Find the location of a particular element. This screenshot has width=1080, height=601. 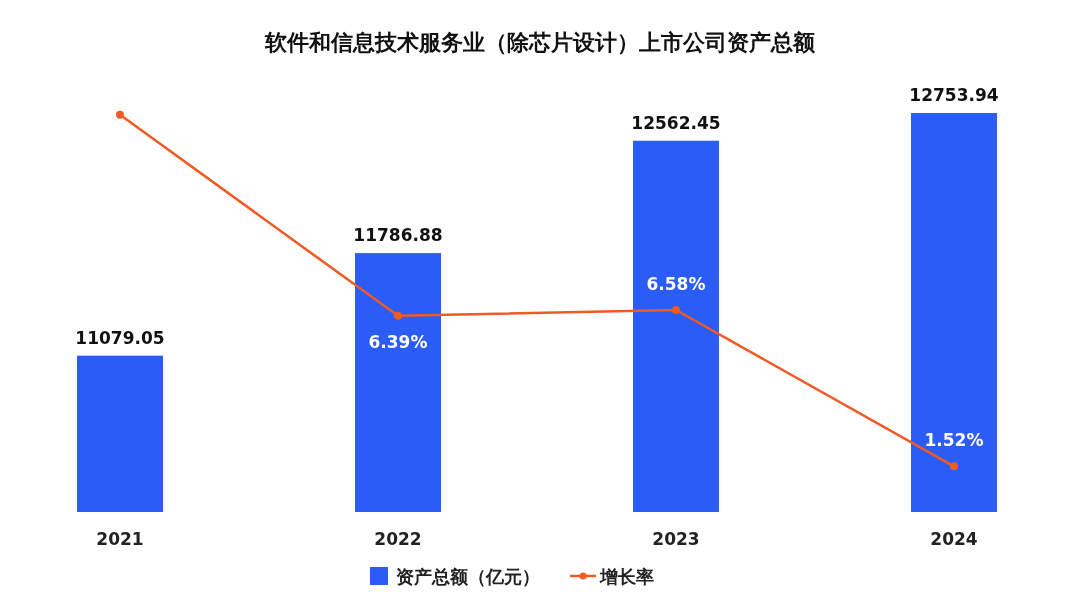

data-label: 11079.05 is located at coordinates (120, 337).